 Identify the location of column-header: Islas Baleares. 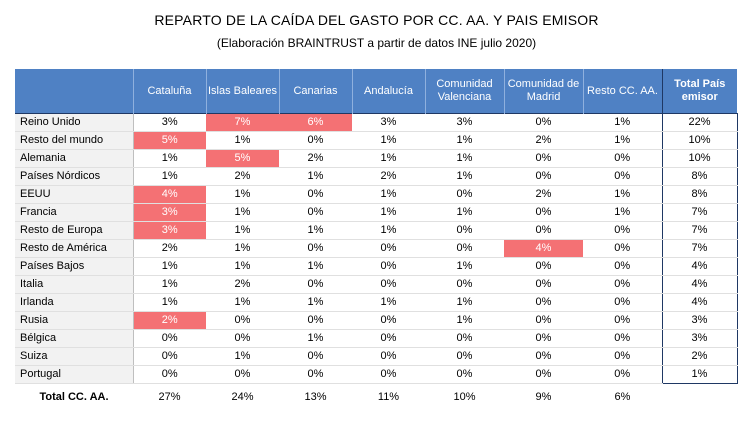
(242, 91).